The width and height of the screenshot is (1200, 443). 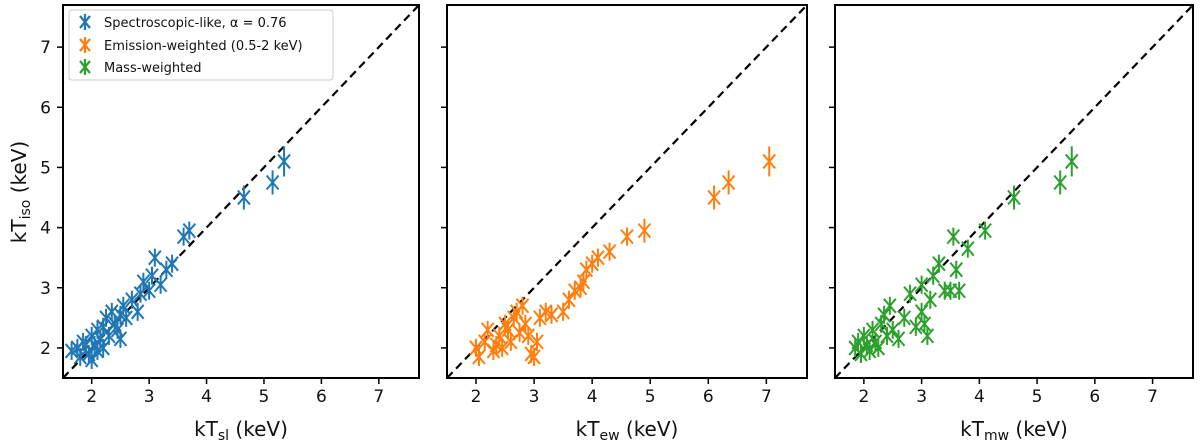 What do you see at coordinates (45, 108) in the screenshot?
I see `y-tick-label: 6` at bounding box center [45, 108].